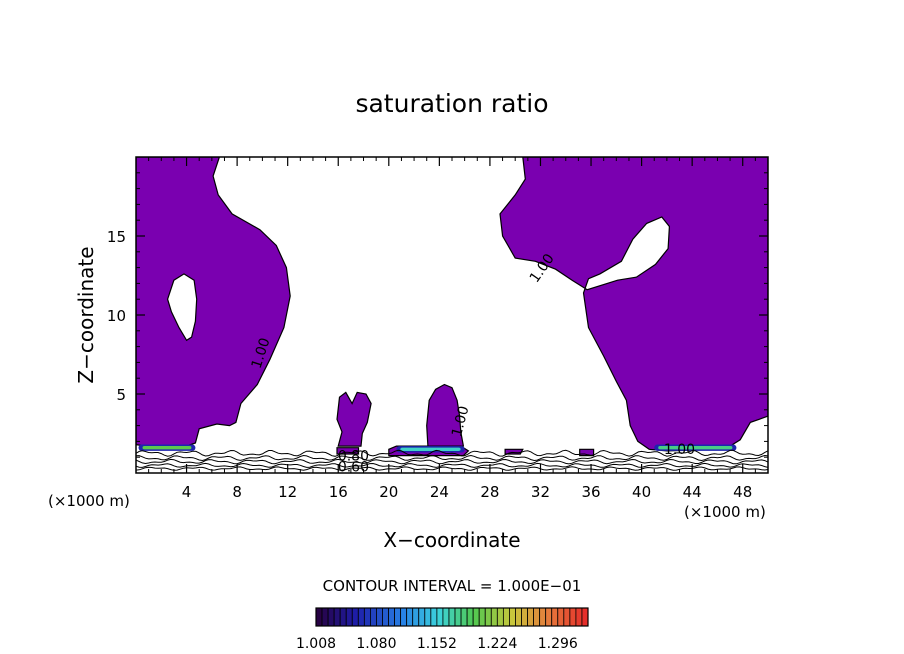 The height and width of the screenshot is (654, 904). I want to click on x-tick-label: 16, so click(338, 492).